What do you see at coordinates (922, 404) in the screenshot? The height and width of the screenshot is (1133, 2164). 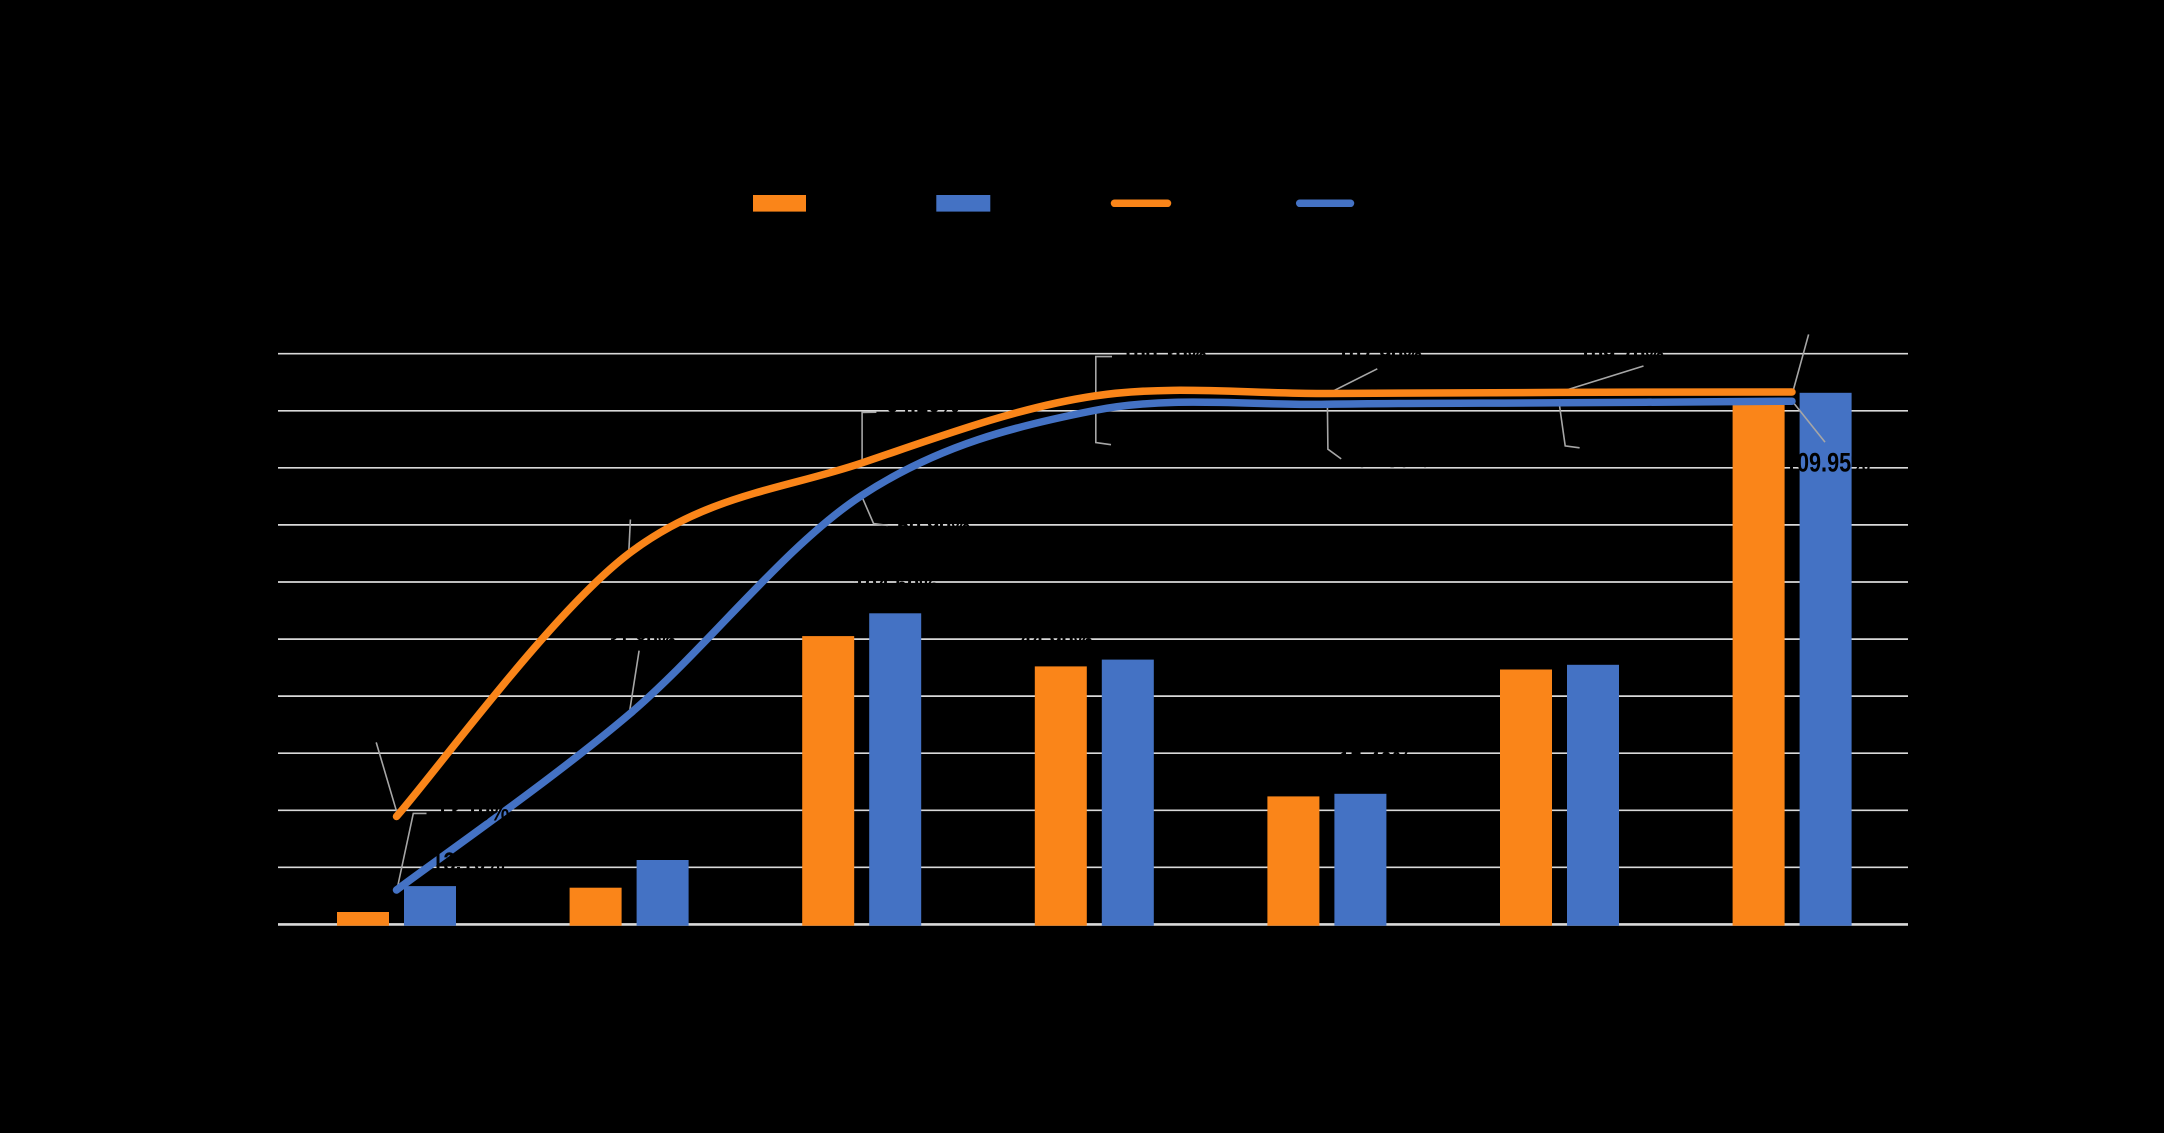 I see `svg-text: 64.10%` at bounding box center [922, 404].